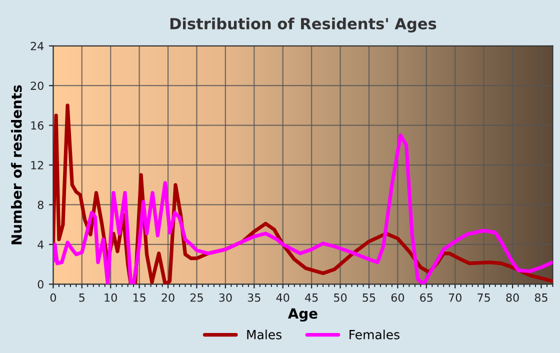 The width and height of the screenshot is (560, 353). What do you see at coordinates (283, 297) in the screenshot?
I see `x-tick-label: 40` at bounding box center [283, 297].